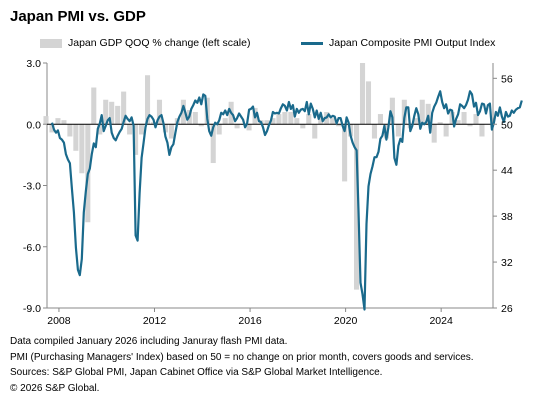 This screenshot has width=533, height=402. What do you see at coordinates (78, 16) in the screenshot?
I see `chart-title: Japan PMI vs. GDP` at bounding box center [78, 16].